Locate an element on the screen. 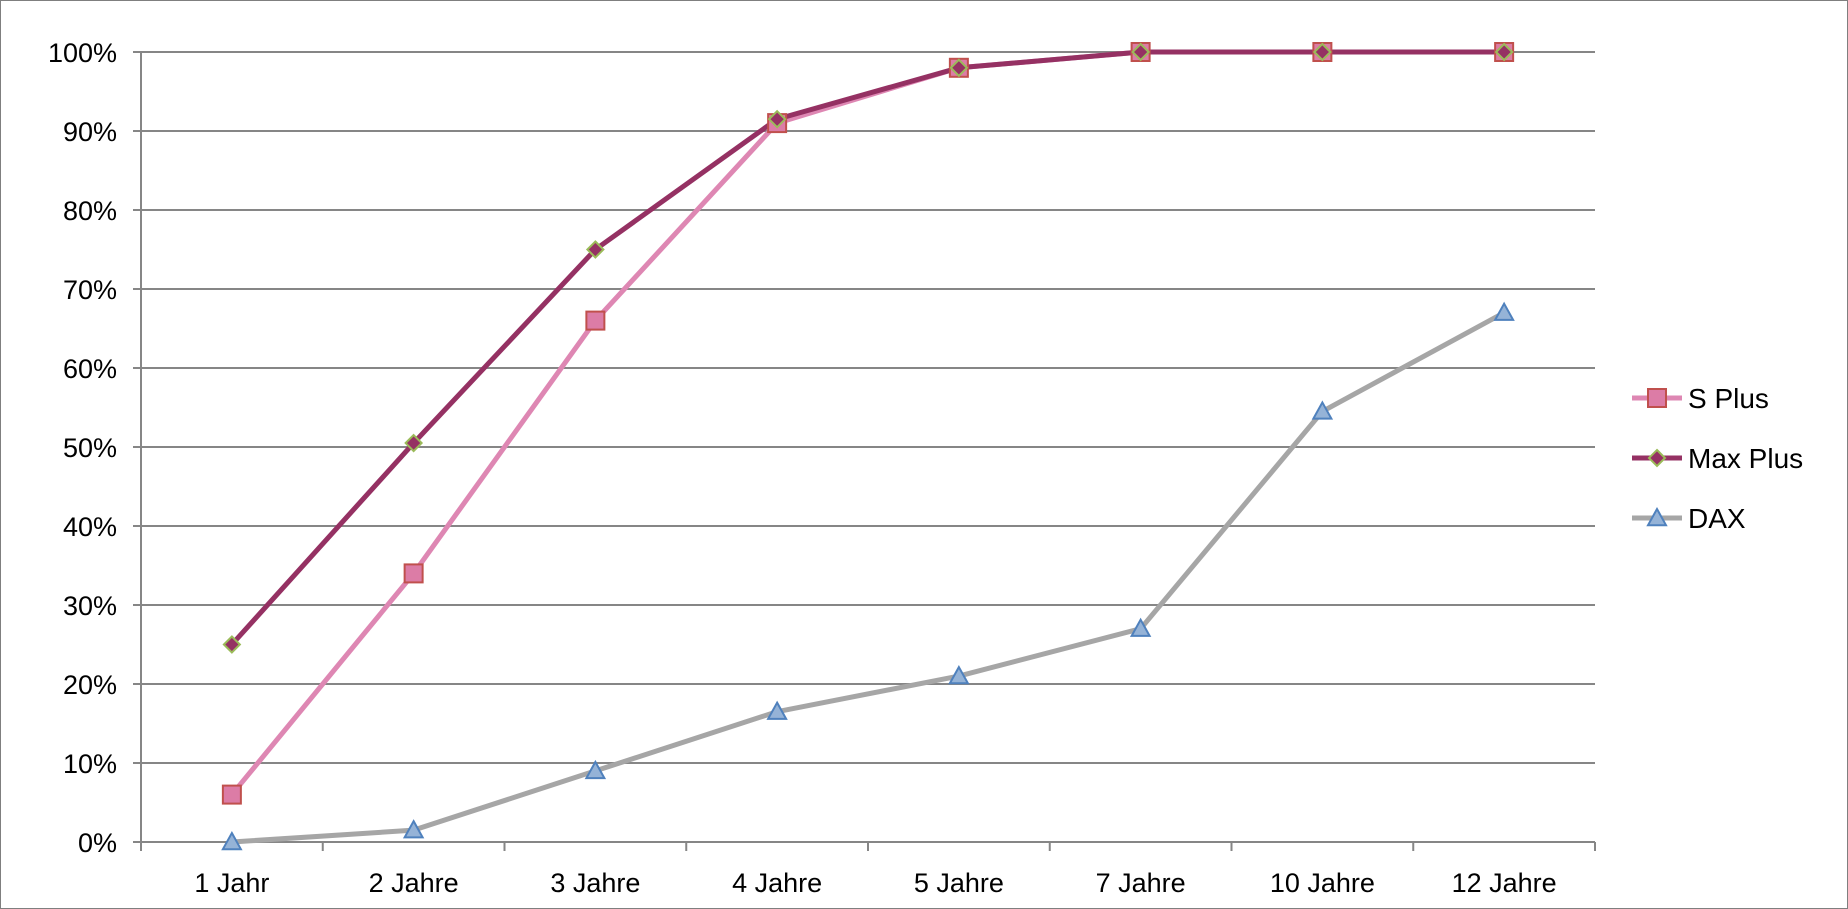 The image size is (1848, 909). y-tick-label: 80% is located at coordinates (90, 211).